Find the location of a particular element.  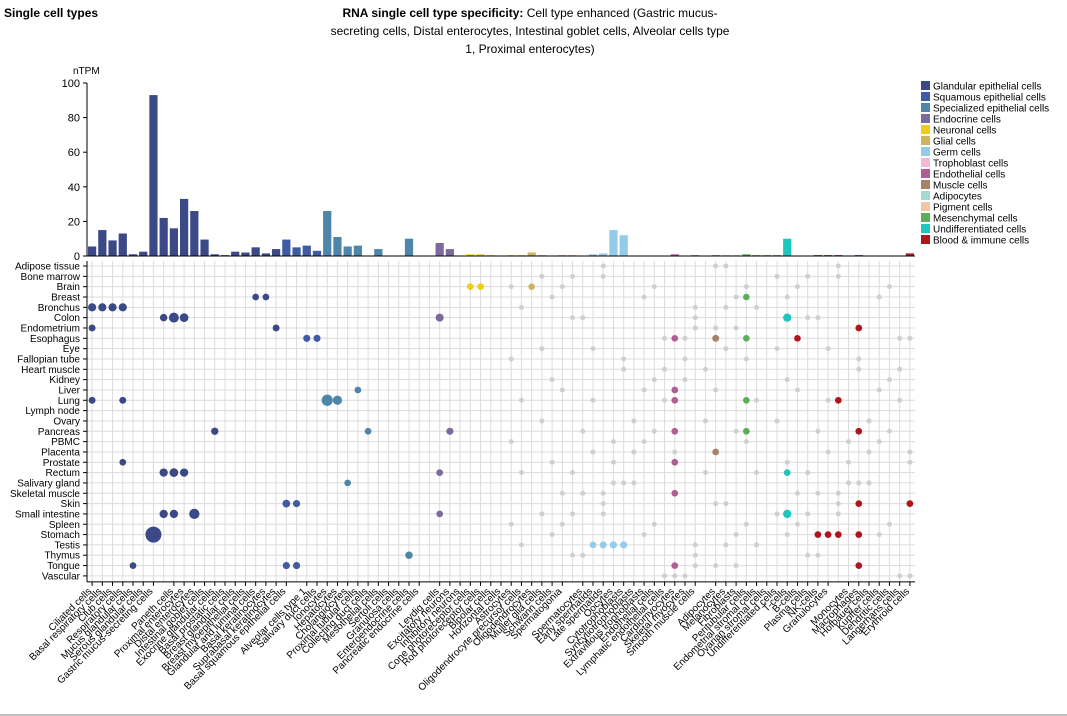

bubble-pancreas-pancreatic-endocrine-cells is located at coordinates (450, 431).